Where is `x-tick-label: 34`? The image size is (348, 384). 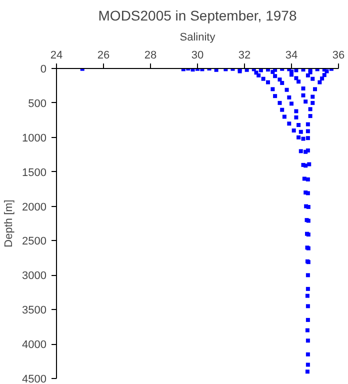 x-tick-label: 34 is located at coordinates (291, 56).